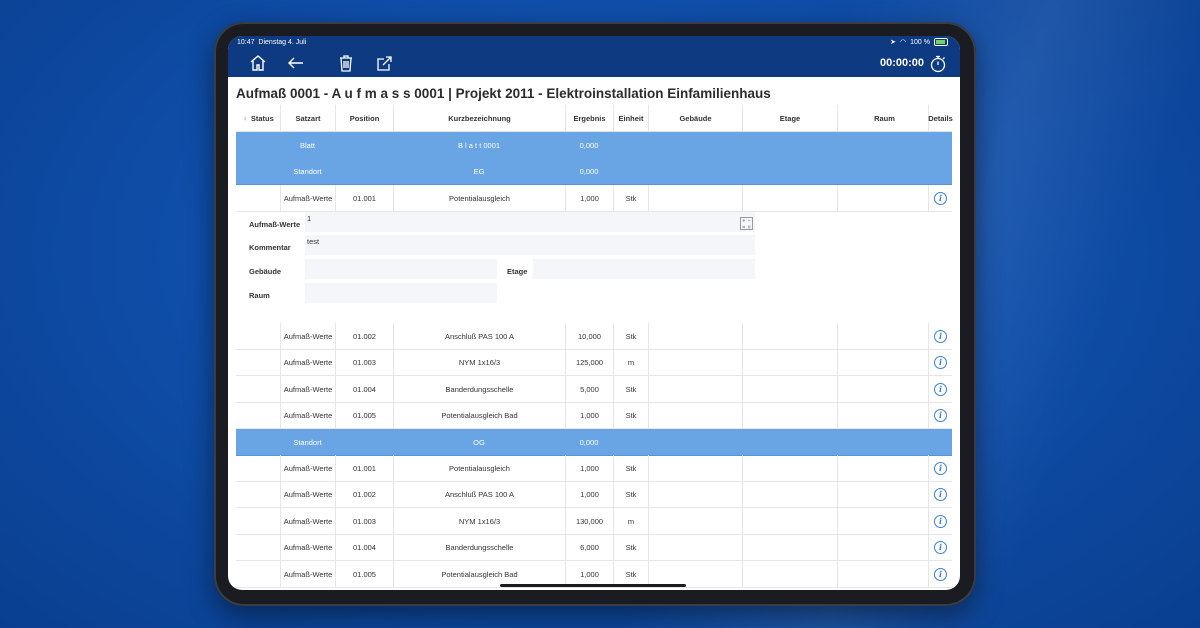 The width and height of the screenshot is (1200, 628). What do you see at coordinates (270, 247) in the screenshot?
I see `detail-label-kommentar: Kommentar` at bounding box center [270, 247].